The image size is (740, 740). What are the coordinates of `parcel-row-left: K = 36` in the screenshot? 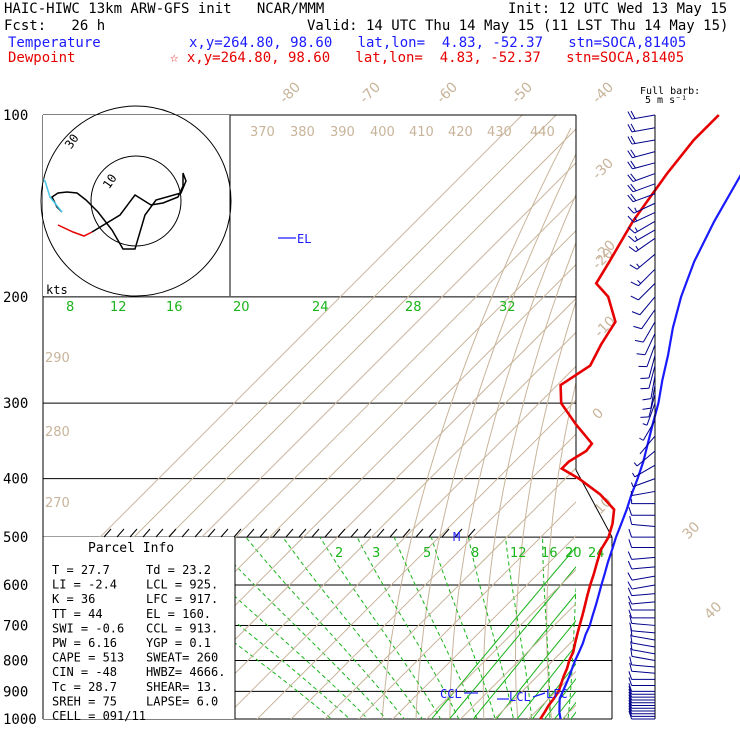 It's located at (73, 599).